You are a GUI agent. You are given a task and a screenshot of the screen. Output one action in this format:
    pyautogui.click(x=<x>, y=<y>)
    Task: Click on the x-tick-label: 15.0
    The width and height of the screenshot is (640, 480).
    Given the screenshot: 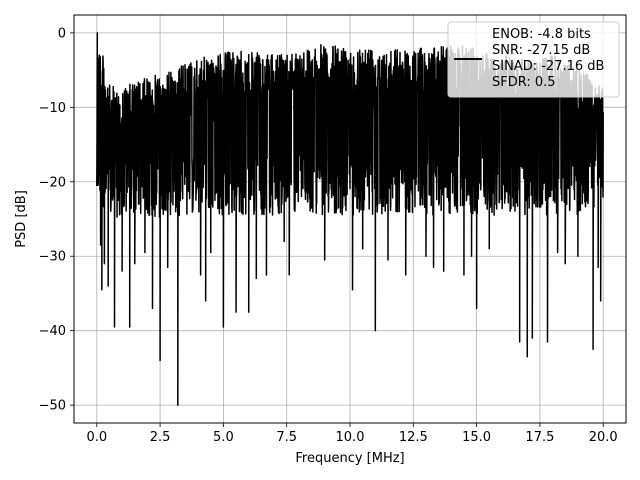 What is the action you would take?
    pyautogui.click(x=476, y=437)
    